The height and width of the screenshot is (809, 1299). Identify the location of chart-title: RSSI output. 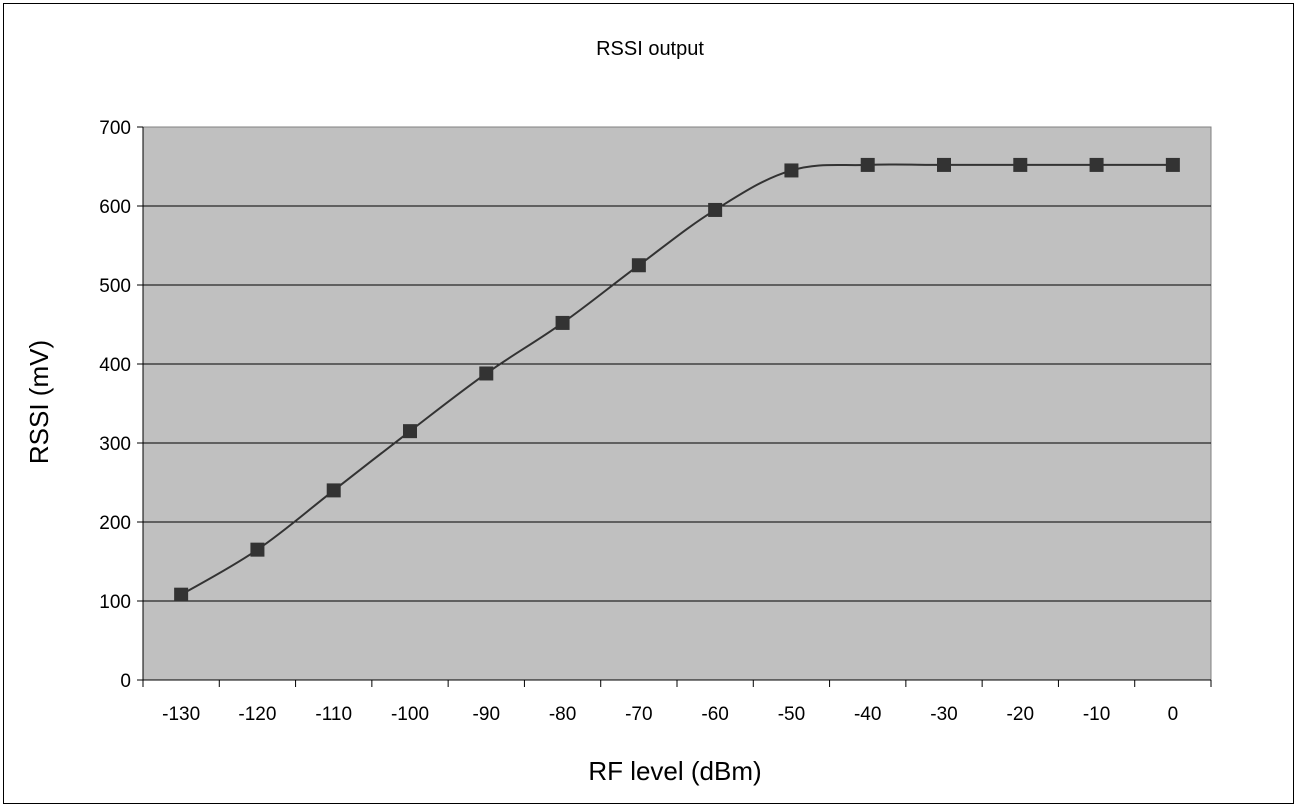
(650, 49).